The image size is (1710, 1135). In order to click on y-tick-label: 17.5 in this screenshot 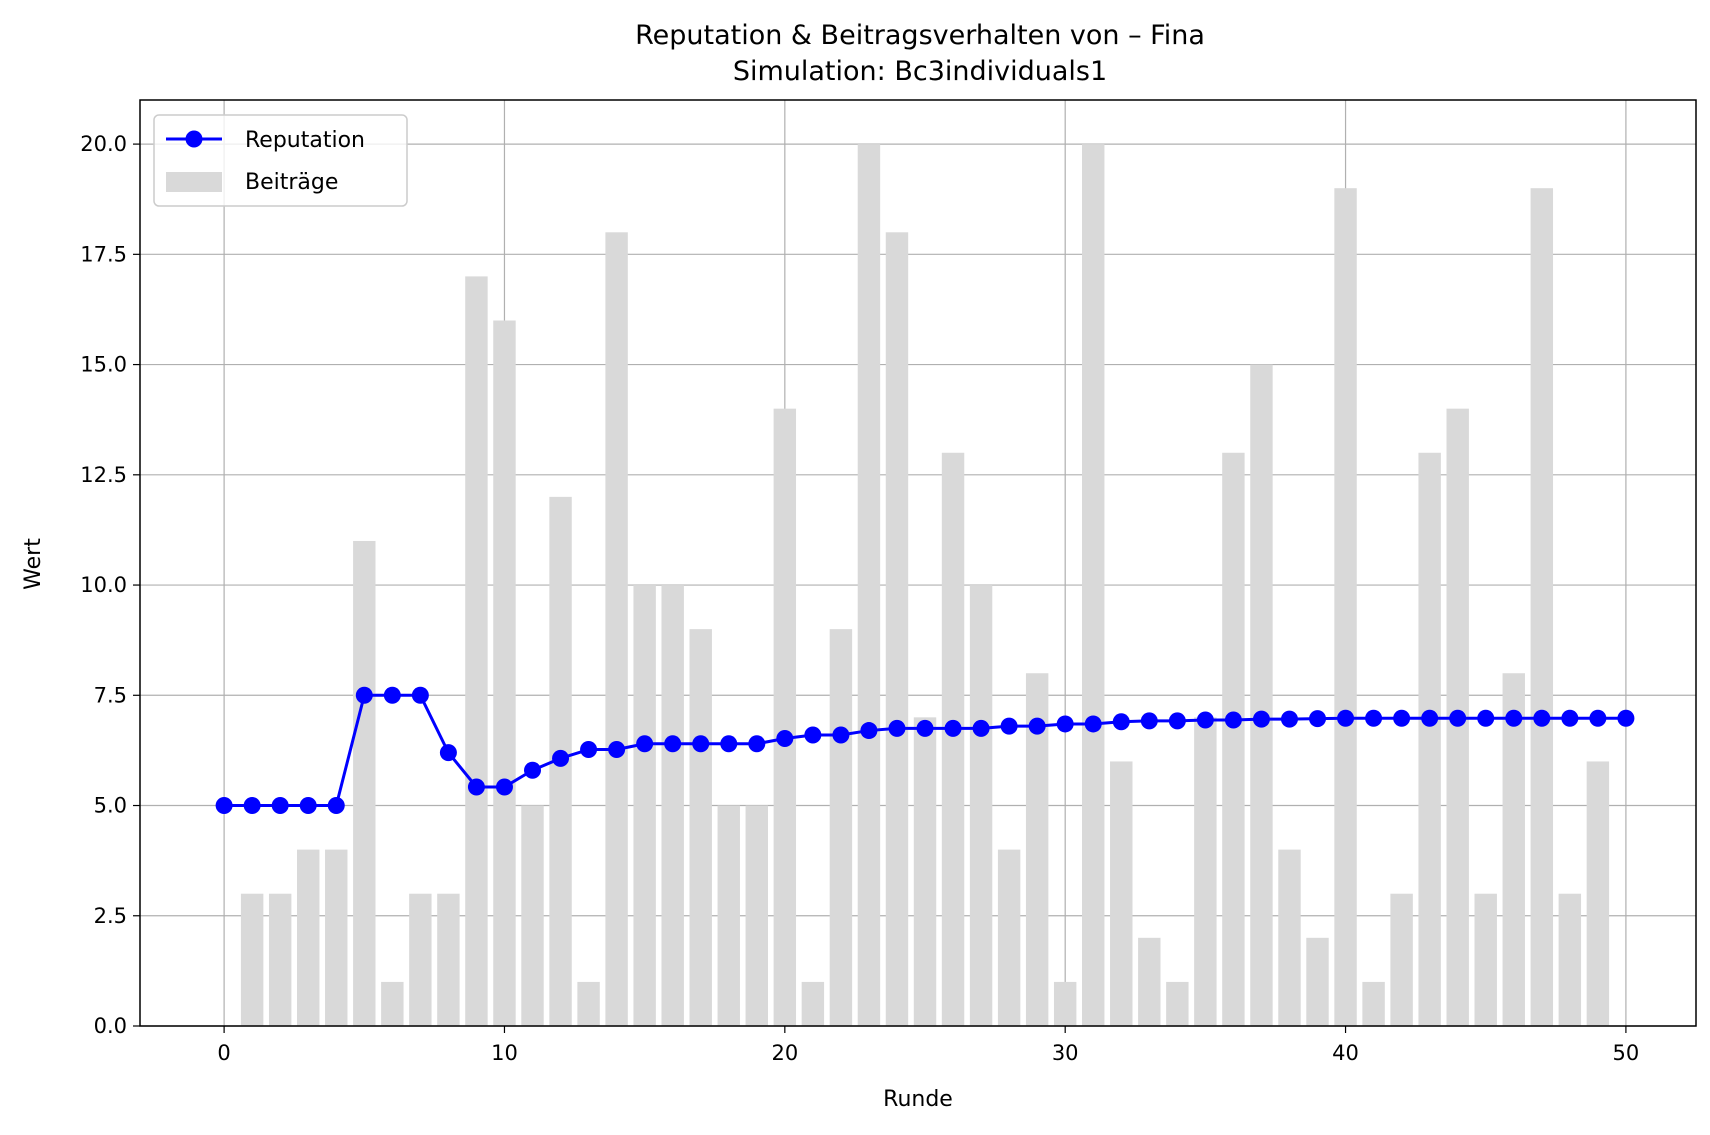, I will do `click(103, 254)`.